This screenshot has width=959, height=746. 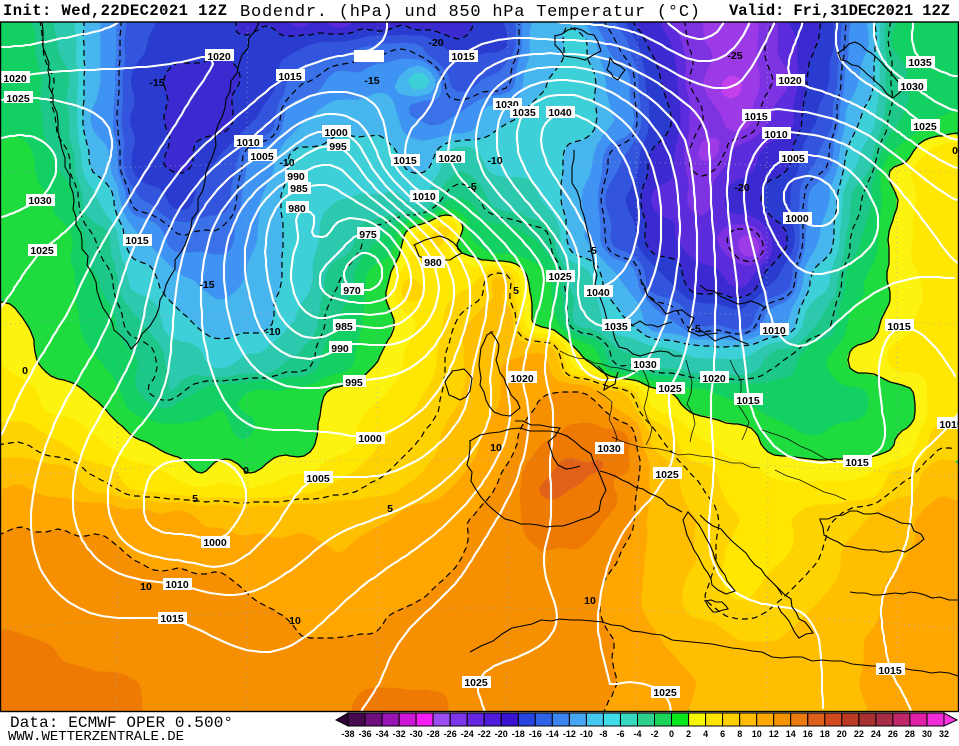 What do you see at coordinates (722, 734) in the screenshot?
I see `svg-text: 6` at bounding box center [722, 734].